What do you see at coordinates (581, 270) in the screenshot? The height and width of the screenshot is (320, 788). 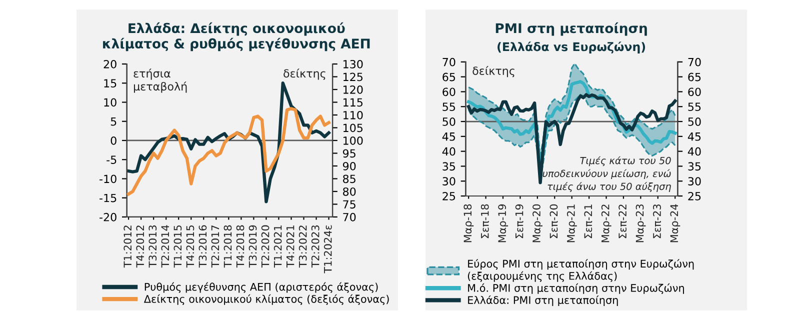 I see `legend-label: Εύρος PMI στη μεταποίηση στην Ευρωζώνη (εξαιρουμένης της Ελλάδας)` at bounding box center [581, 270].